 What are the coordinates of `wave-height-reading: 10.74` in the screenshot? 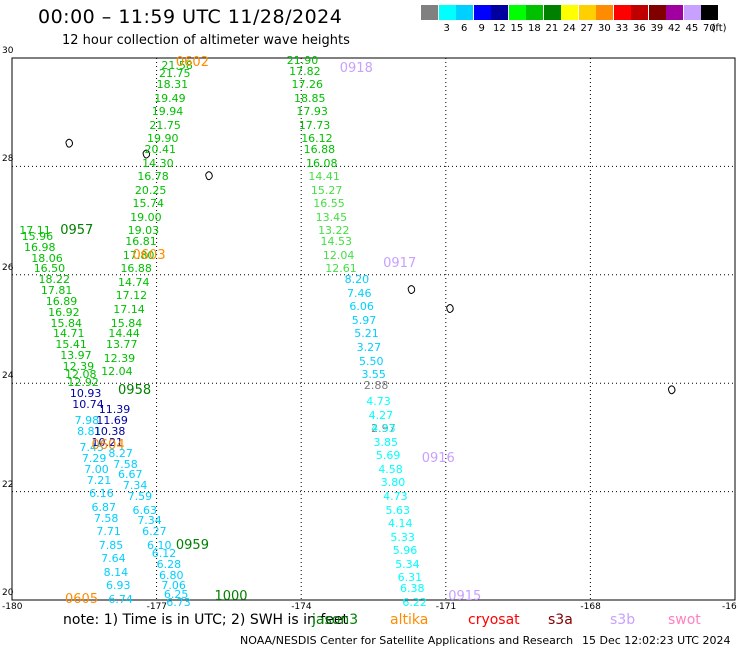 It's located at (88, 404).